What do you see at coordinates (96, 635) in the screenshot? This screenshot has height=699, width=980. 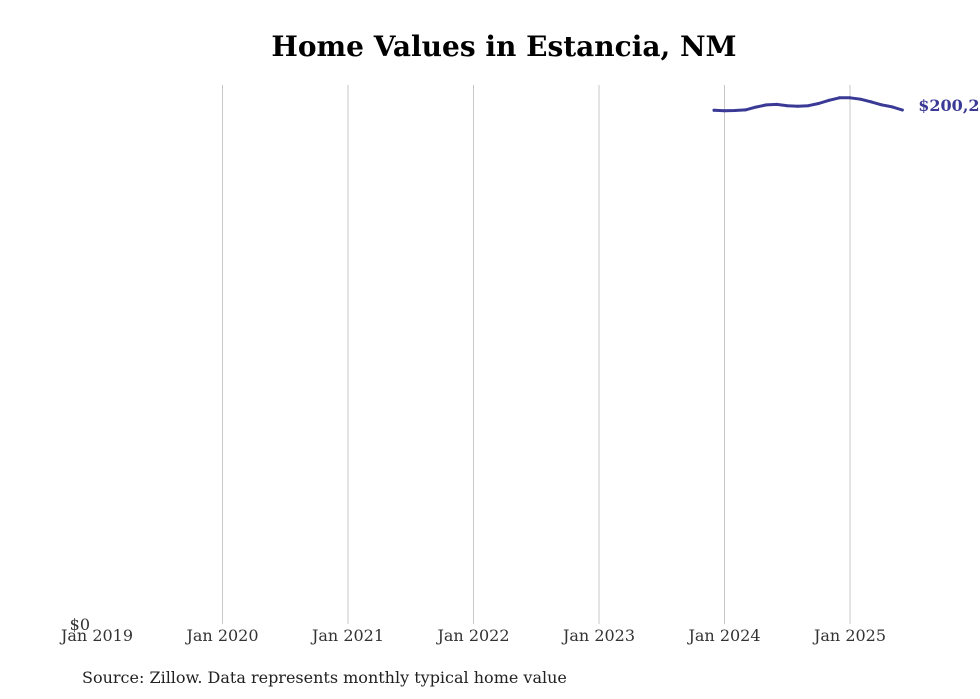 I see `x-tick-label-jan-2019: Jan 2019` at bounding box center [96, 635].